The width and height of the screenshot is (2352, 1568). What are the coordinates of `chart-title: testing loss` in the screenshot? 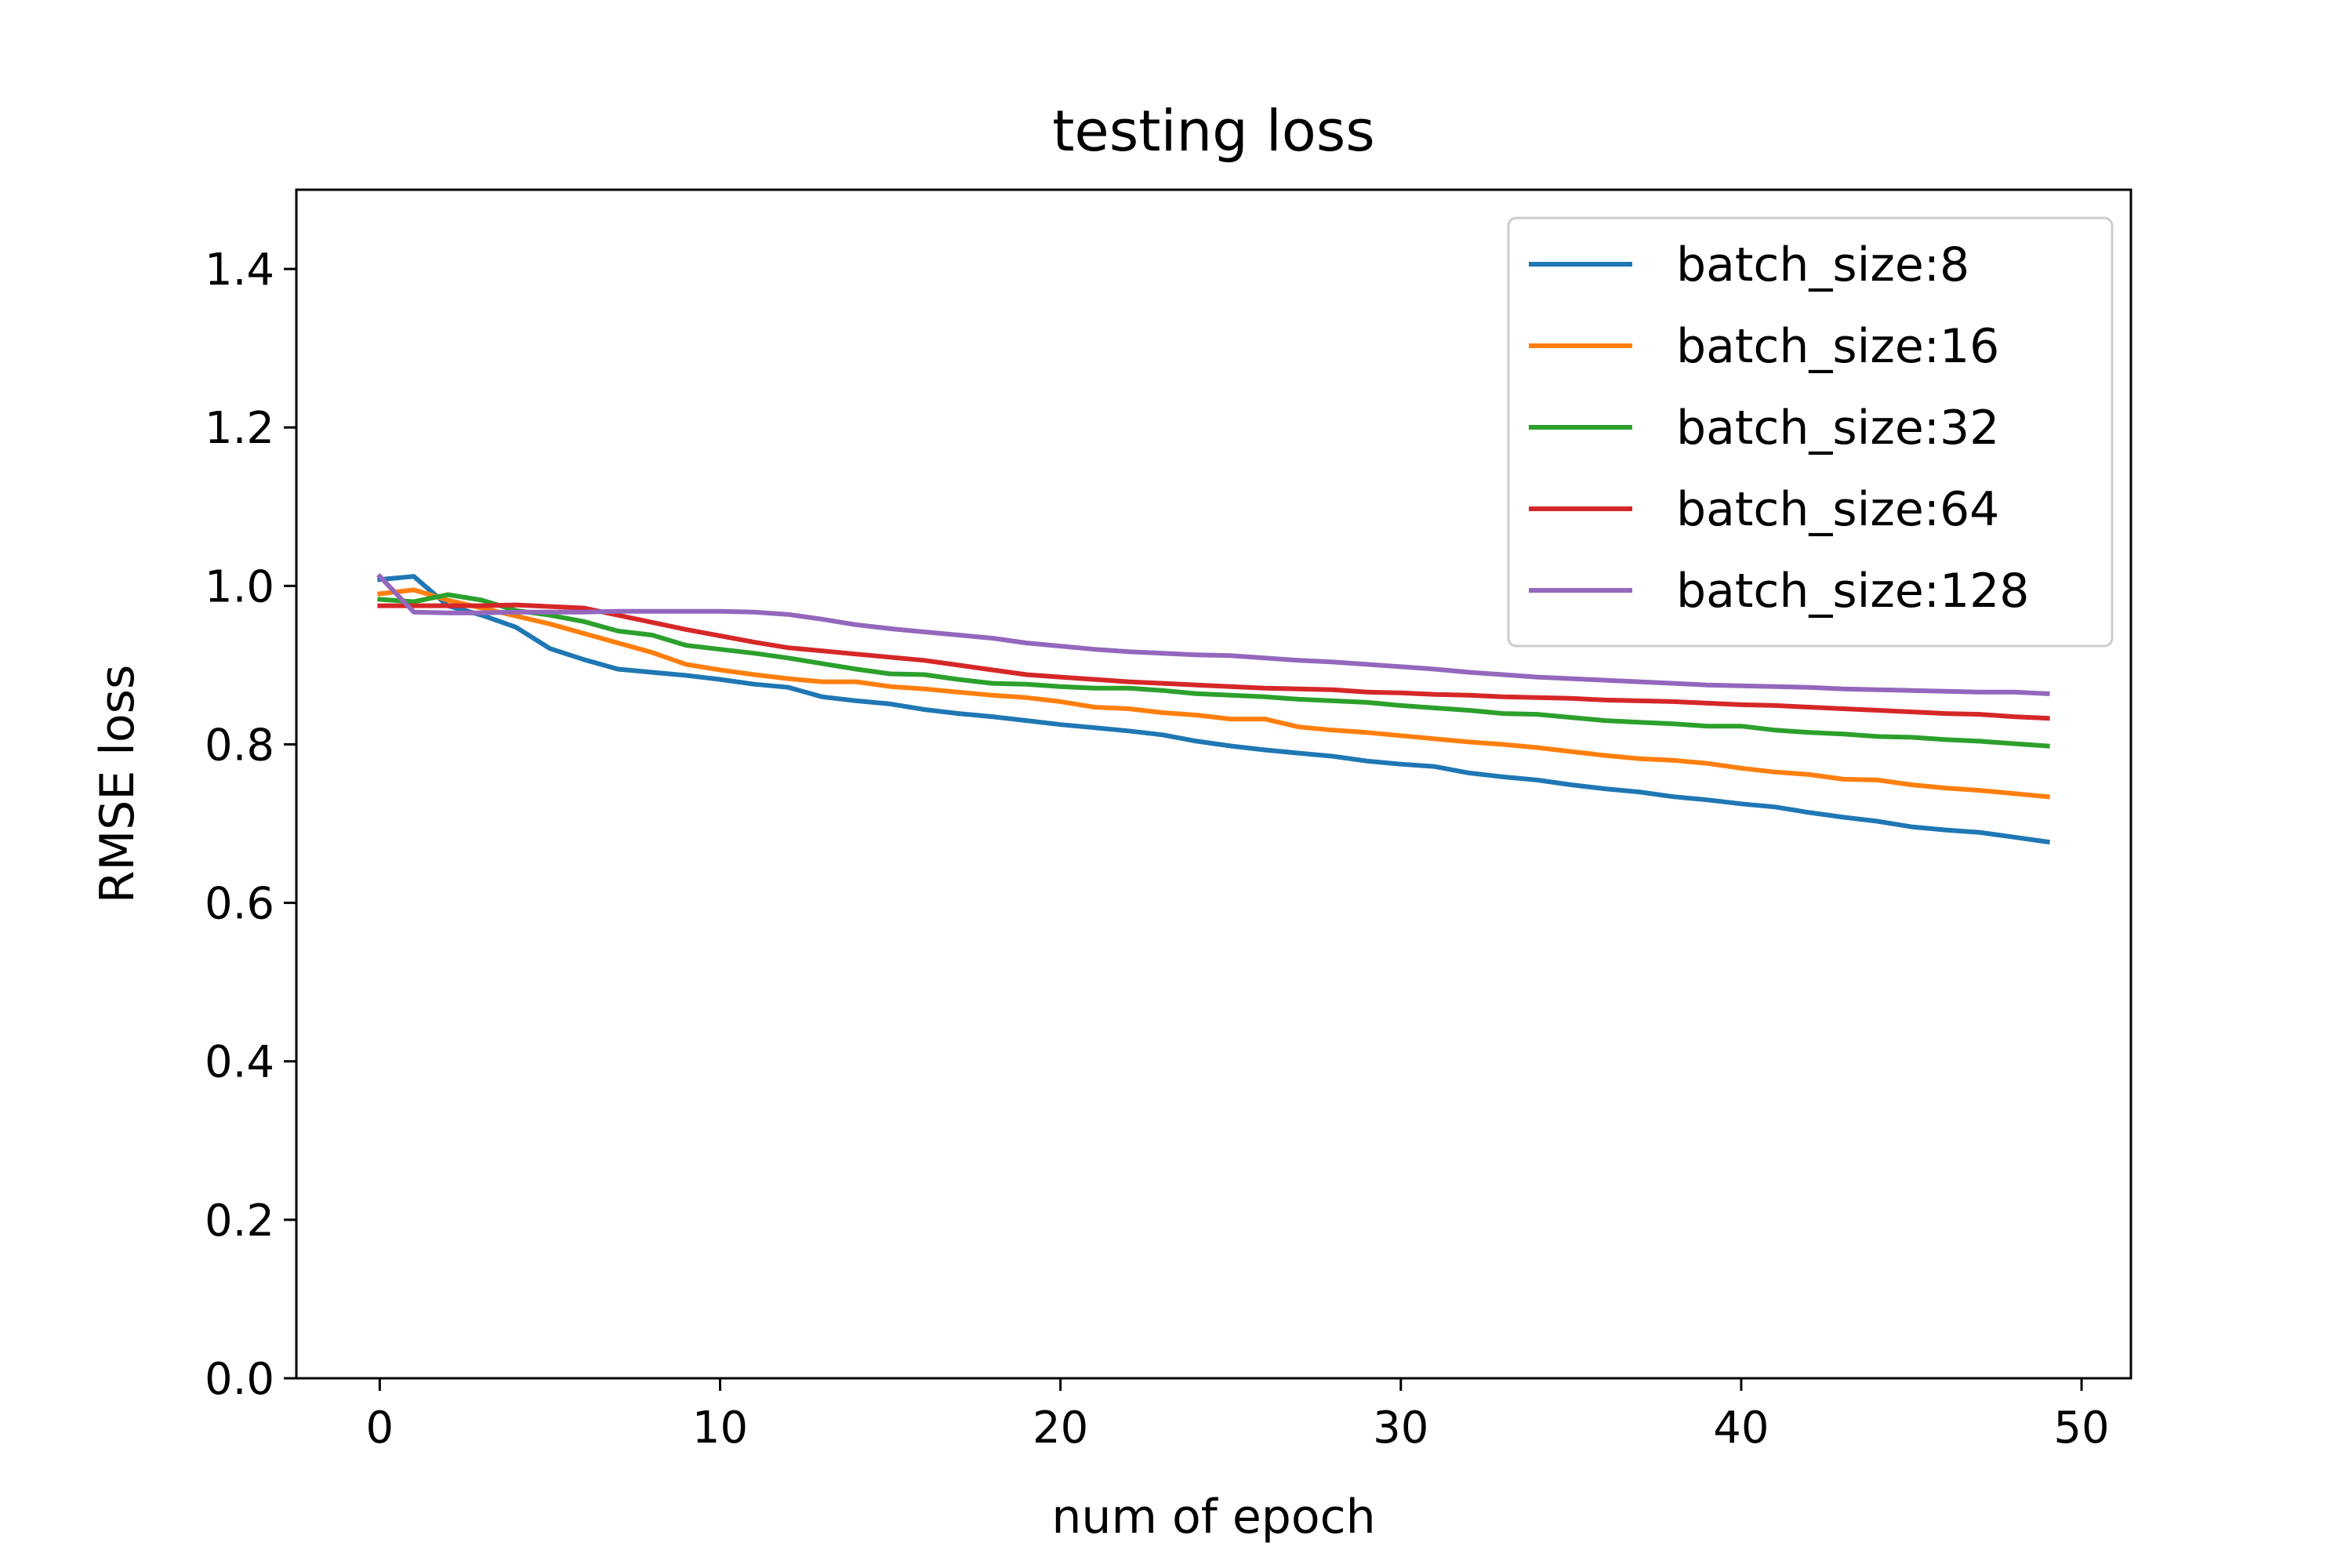 It's located at (1213, 131).